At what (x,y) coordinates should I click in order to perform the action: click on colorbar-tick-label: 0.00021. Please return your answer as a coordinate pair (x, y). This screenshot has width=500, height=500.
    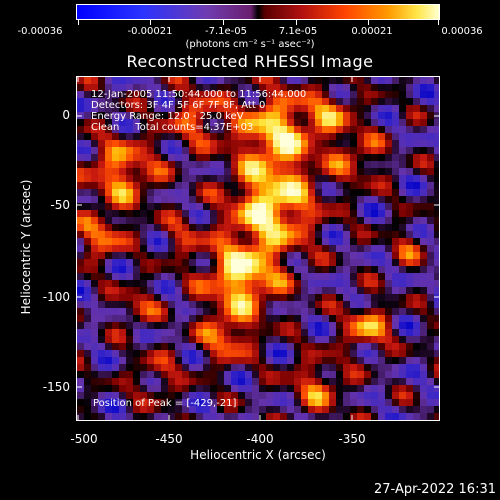
    Looking at the image, I should click on (372, 31).